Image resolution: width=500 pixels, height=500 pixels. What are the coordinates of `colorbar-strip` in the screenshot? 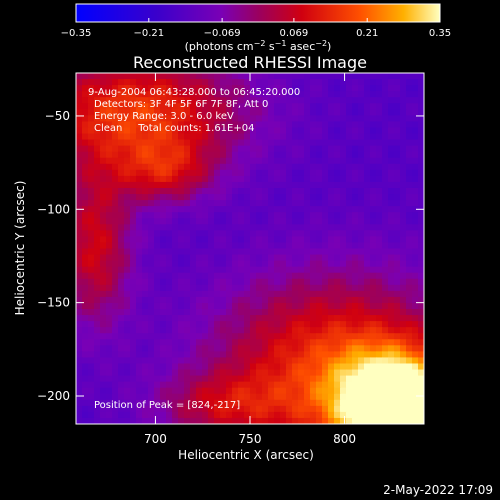 It's located at (258, 13).